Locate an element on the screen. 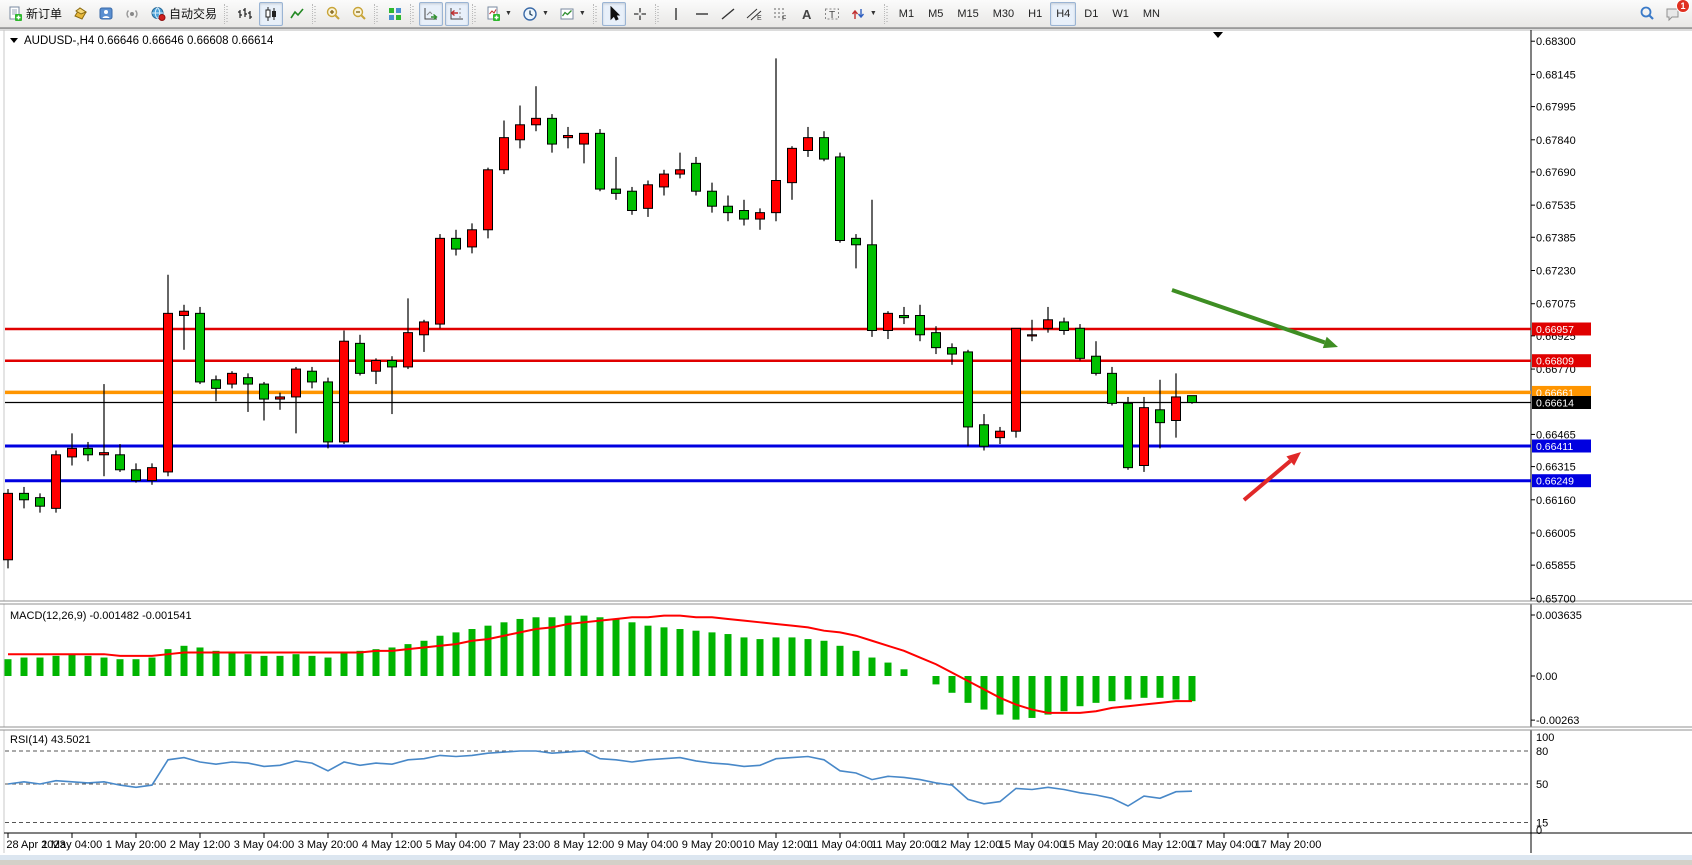 The width and height of the screenshot is (1692, 865). bounce-arrow is located at coordinates (1267, 480).